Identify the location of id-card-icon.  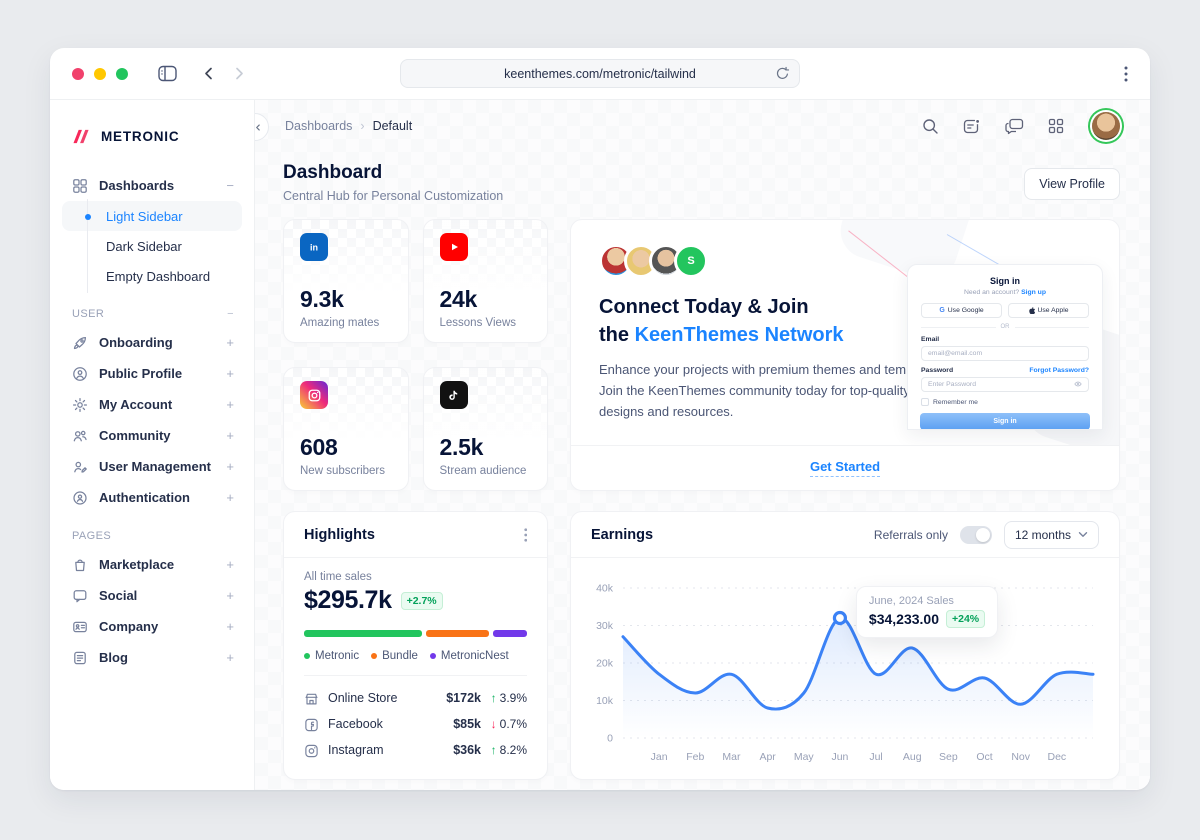
(80, 627).